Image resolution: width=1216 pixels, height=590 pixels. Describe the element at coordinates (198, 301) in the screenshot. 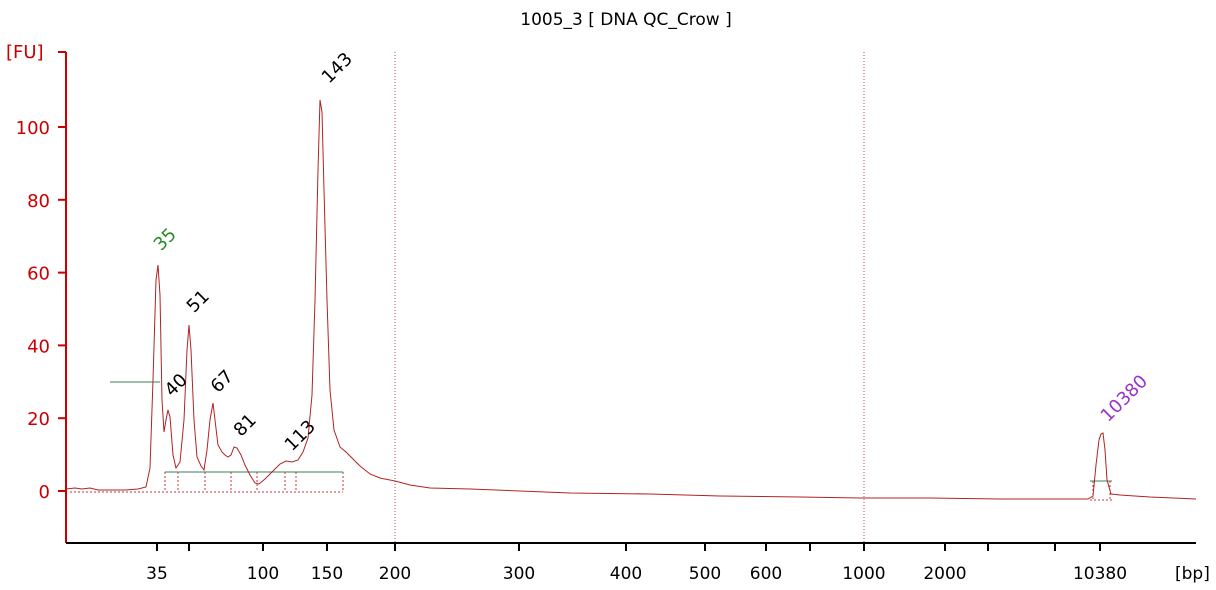

I see `peak-label: 51` at that location.